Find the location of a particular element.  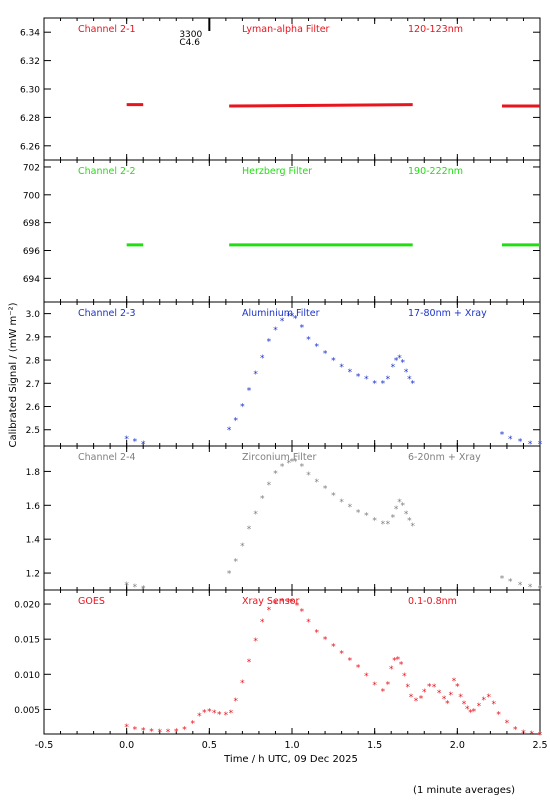

y-tick-label: 2.9 is located at coordinates (33, 338).